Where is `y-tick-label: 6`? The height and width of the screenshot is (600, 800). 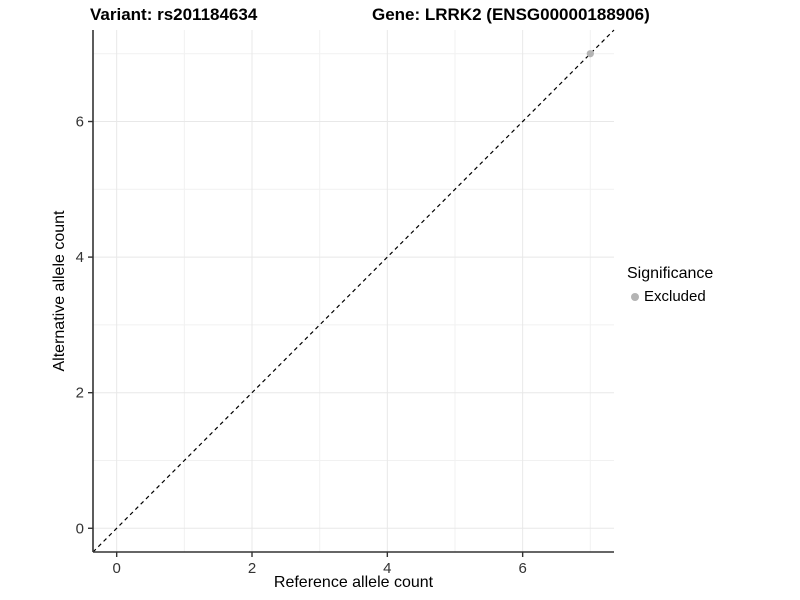
y-tick-label: 6 is located at coordinates (80, 122).